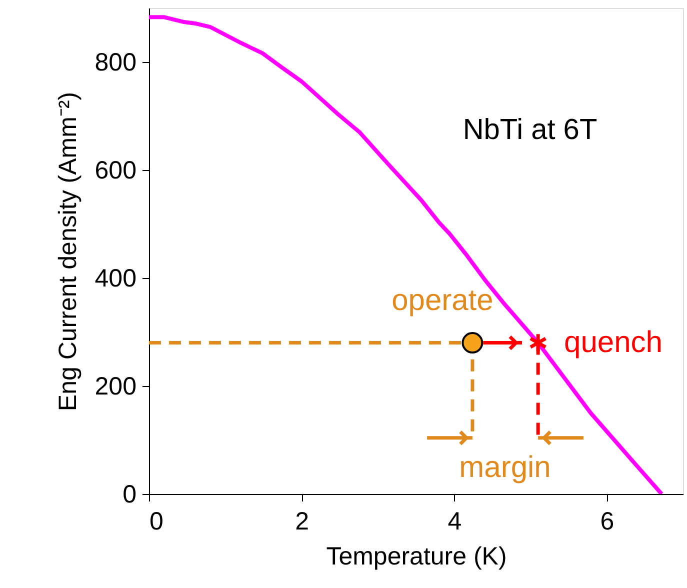 The image size is (687, 588). I want to click on annotation: NbTi at 6T, so click(530, 130).